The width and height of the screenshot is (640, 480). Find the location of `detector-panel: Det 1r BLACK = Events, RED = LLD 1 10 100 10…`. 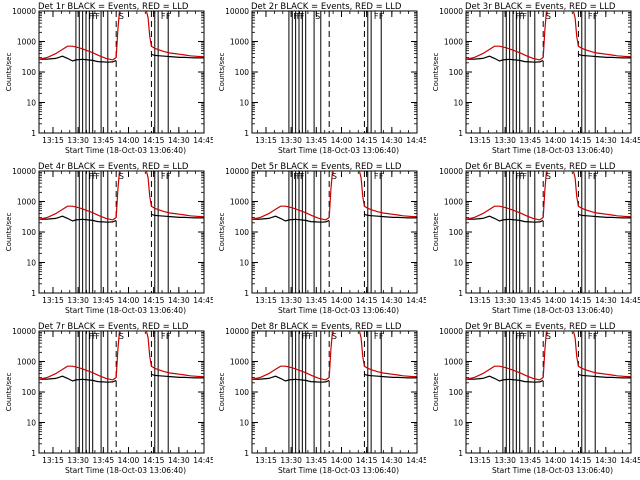

detector-panel: Det 1r BLACK = Events, RED = LLD 1 10 100 10… is located at coordinates (106, 80).